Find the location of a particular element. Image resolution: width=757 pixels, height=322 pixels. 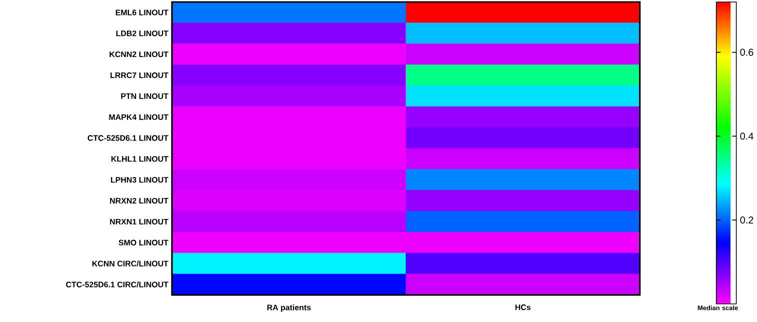

color-bar-label: 0.4 is located at coordinates (747, 136).